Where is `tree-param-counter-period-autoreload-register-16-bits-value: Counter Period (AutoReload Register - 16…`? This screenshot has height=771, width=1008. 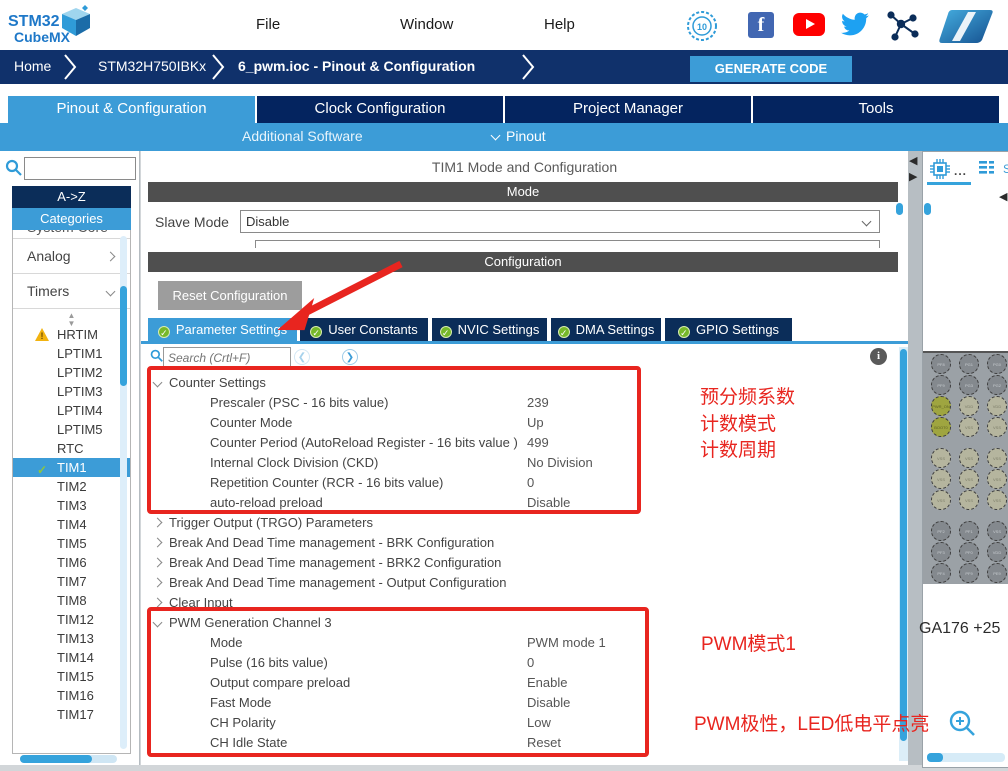 tree-param-counter-period-autoreload-register-16-bits-value: Counter Period (AutoReload Register - 16… is located at coordinates (520, 442).